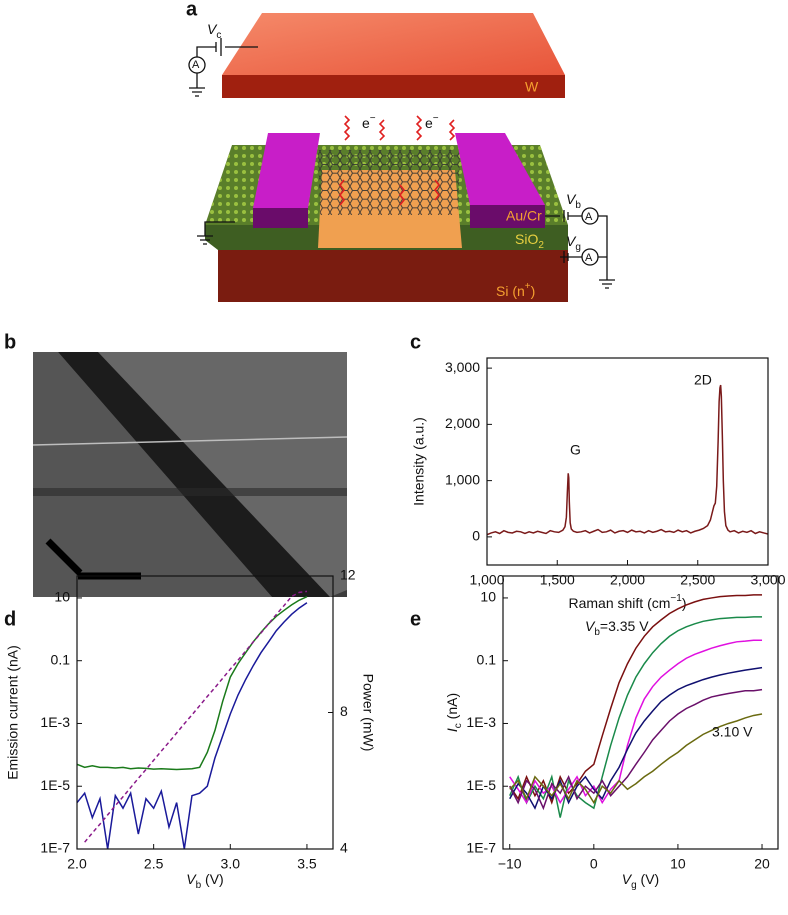 The width and height of the screenshot is (788, 915). What do you see at coordinates (419, 461) in the screenshot?
I see `y-axis-label: Intensity (a.u.)` at bounding box center [419, 461].